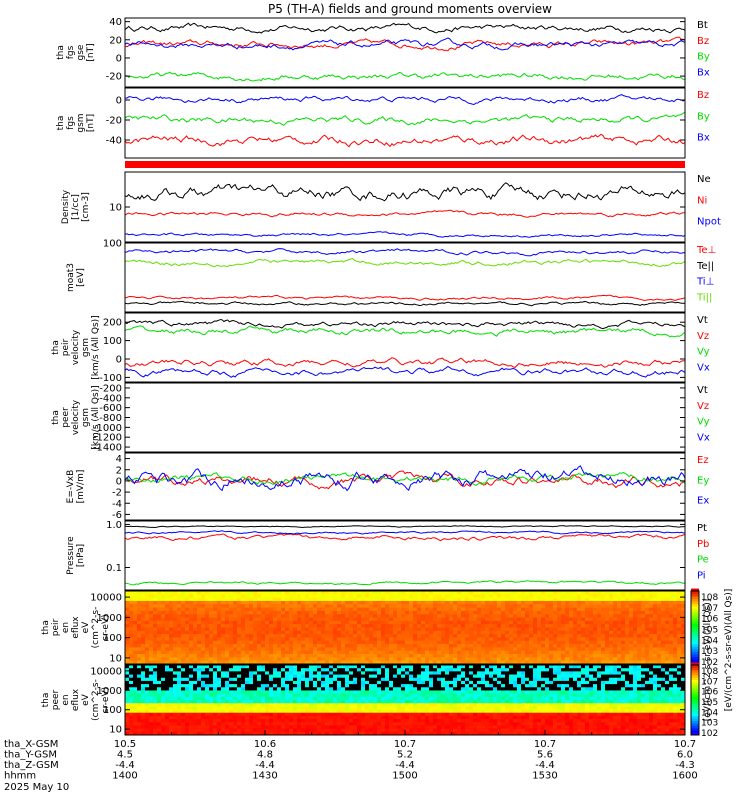 The width and height of the screenshot is (750, 800). Describe the element at coordinates (46, 627) in the screenshot. I see `y-label-line: tha` at that location.